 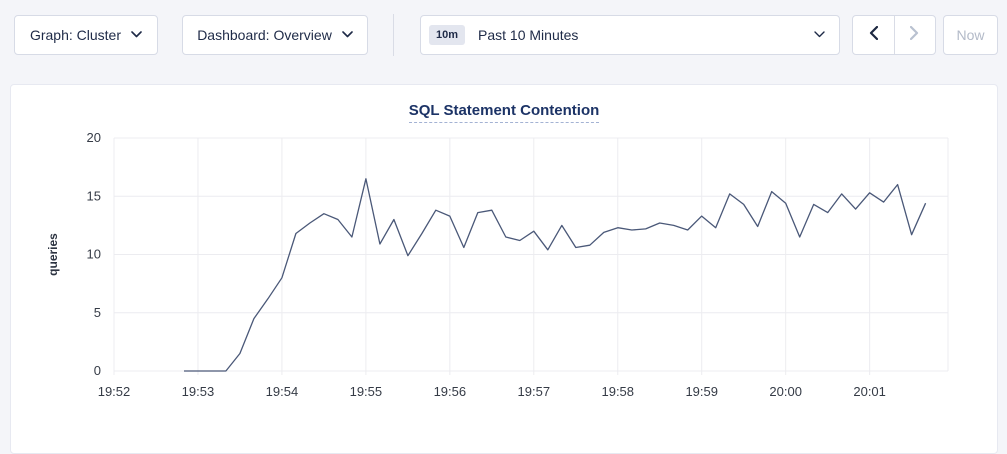 I want to click on x-tick-label: 19:53, so click(x=198, y=391).